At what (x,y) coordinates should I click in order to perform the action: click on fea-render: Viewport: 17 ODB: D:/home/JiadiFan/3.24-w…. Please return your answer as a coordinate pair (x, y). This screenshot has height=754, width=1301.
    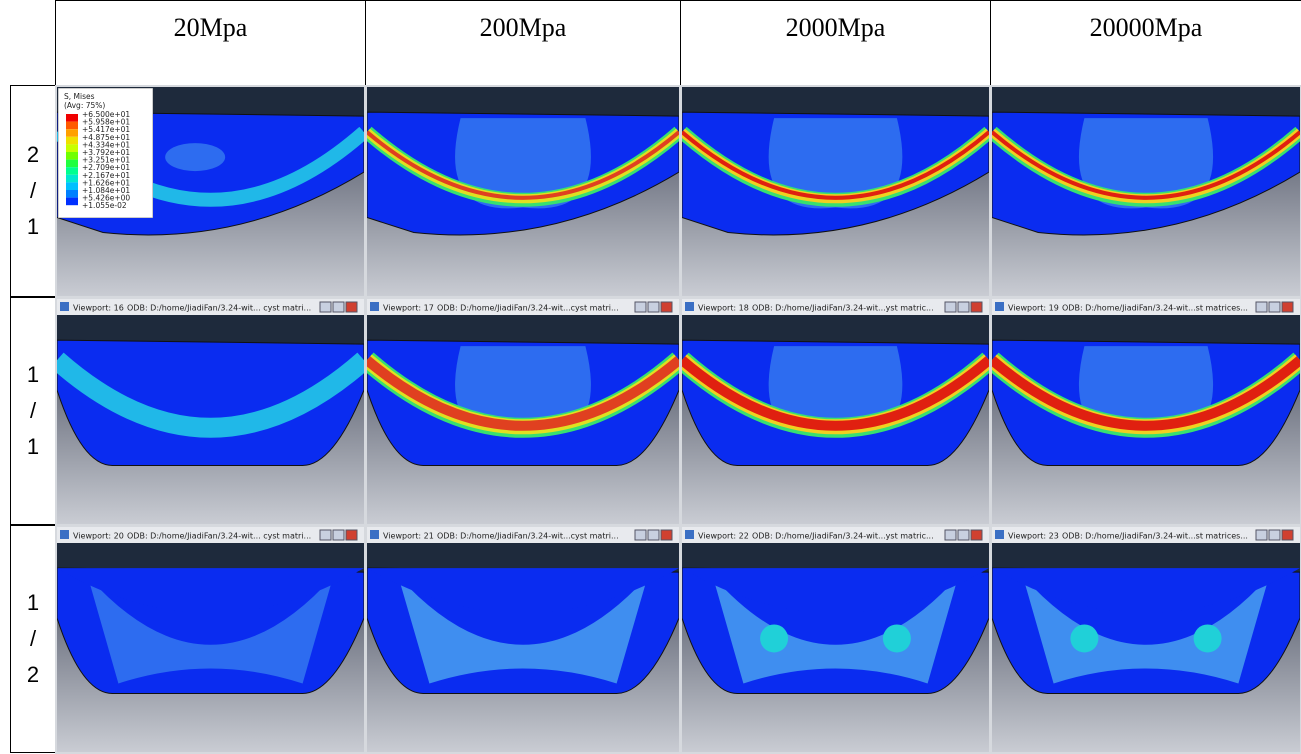
    Looking at the image, I should click on (523, 411).